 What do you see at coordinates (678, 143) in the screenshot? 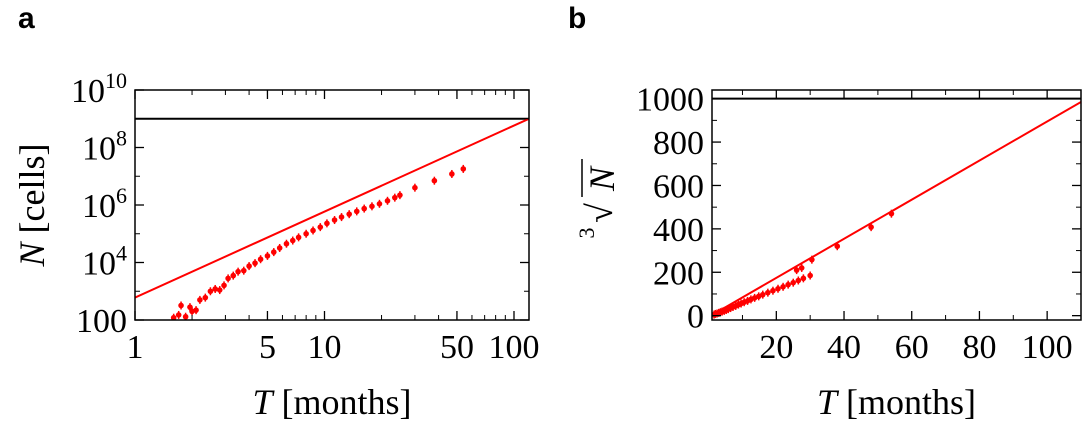
I see `y-tick-label: 800` at bounding box center [678, 143].